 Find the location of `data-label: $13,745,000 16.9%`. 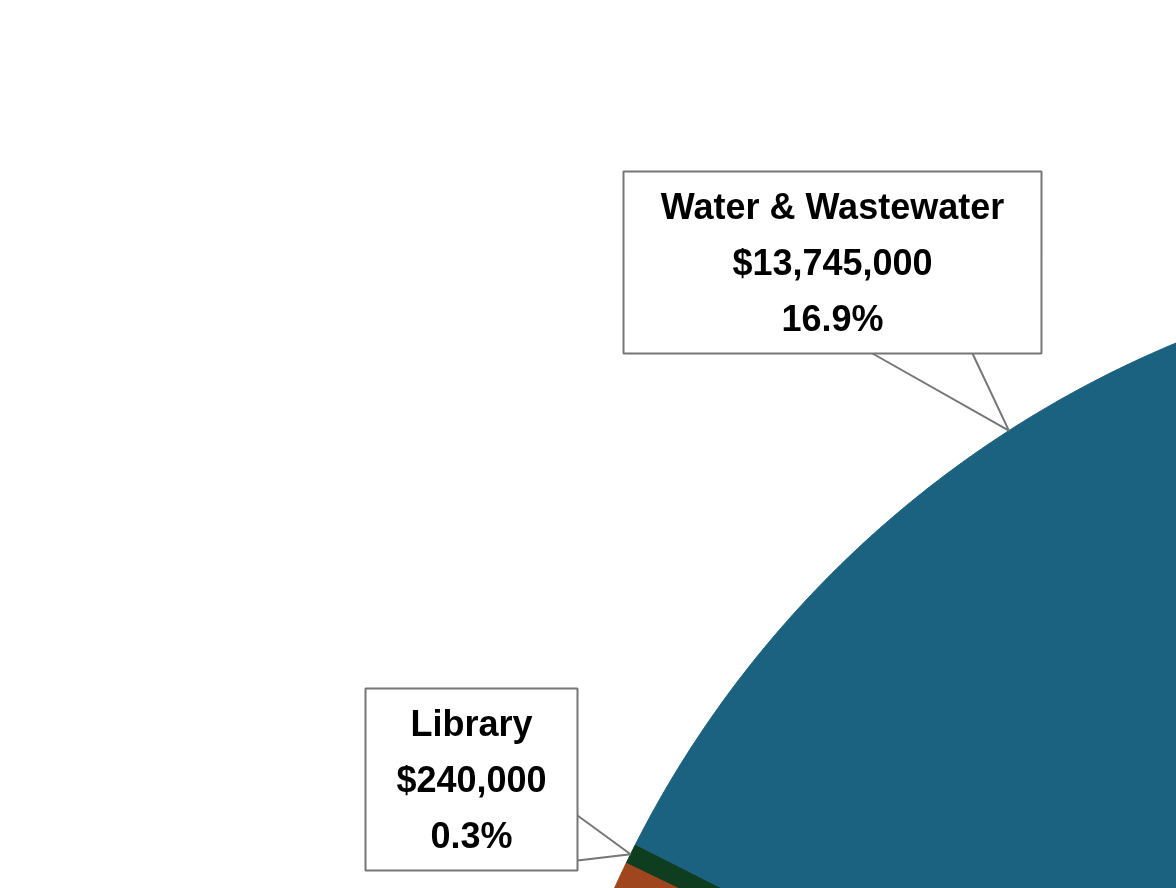

data-label: $13,745,000 16.9% is located at coordinates (832, 290).